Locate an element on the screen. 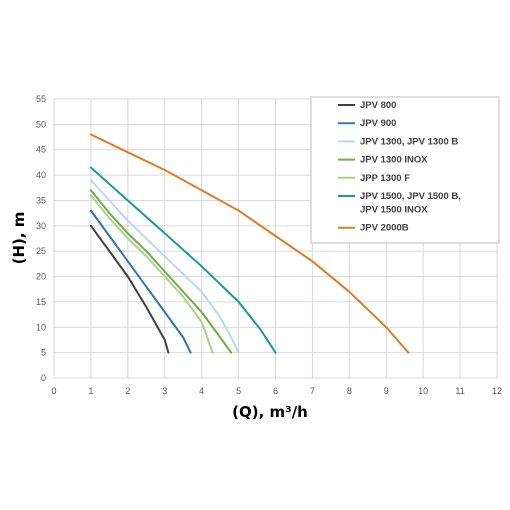  x-tick-label: 1 is located at coordinates (90, 391).